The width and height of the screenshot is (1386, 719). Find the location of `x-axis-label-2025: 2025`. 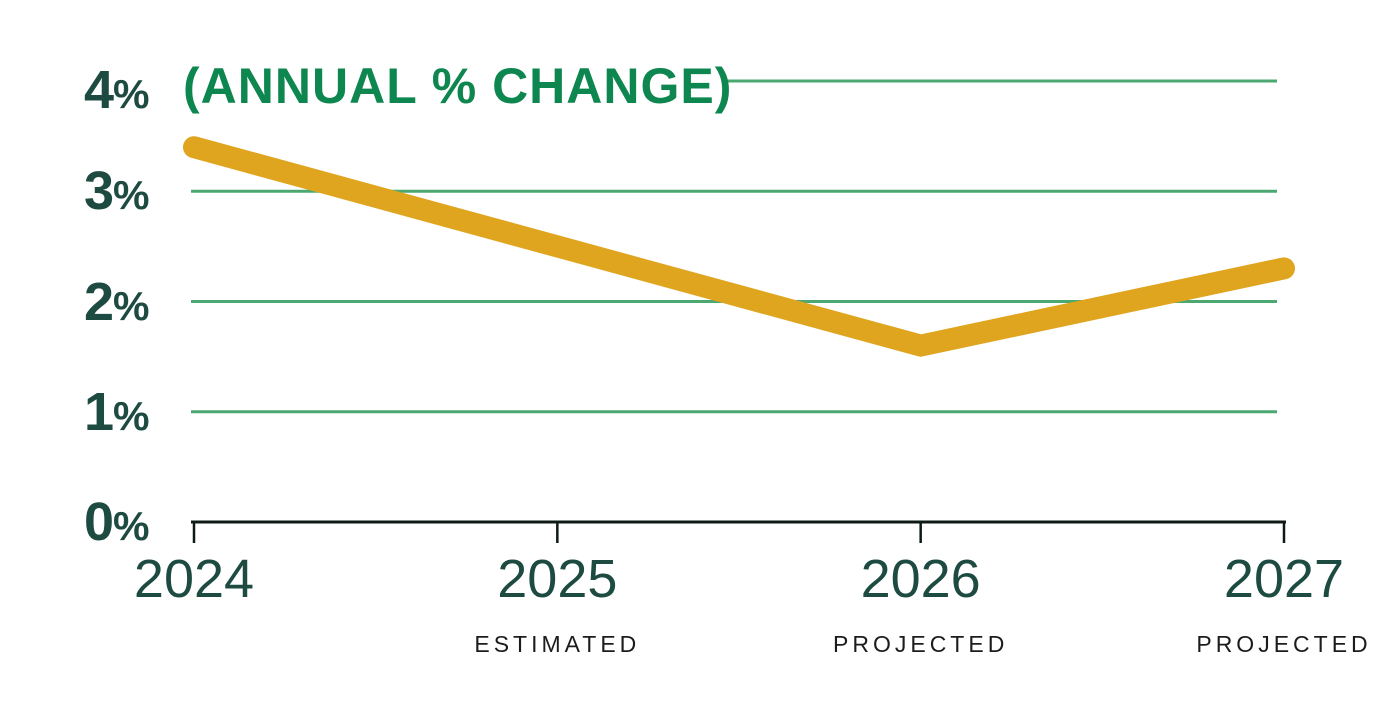

x-axis-label-2025: 2025 is located at coordinates (557, 579).